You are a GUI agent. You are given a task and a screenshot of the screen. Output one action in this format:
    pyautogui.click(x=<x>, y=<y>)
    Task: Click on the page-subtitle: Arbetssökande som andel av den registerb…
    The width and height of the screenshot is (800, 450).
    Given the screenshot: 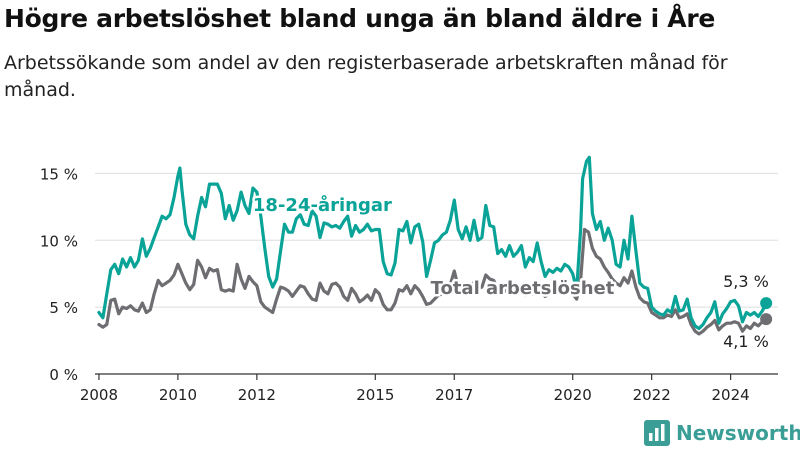 What is the action you would take?
    pyautogui.click(x=366, y=76)
    